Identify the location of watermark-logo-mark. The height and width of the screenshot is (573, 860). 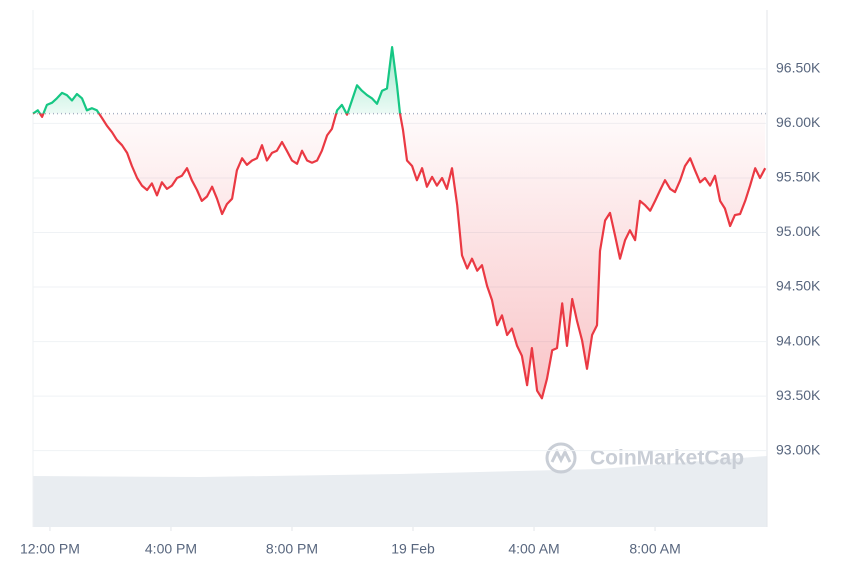
(561, 456).